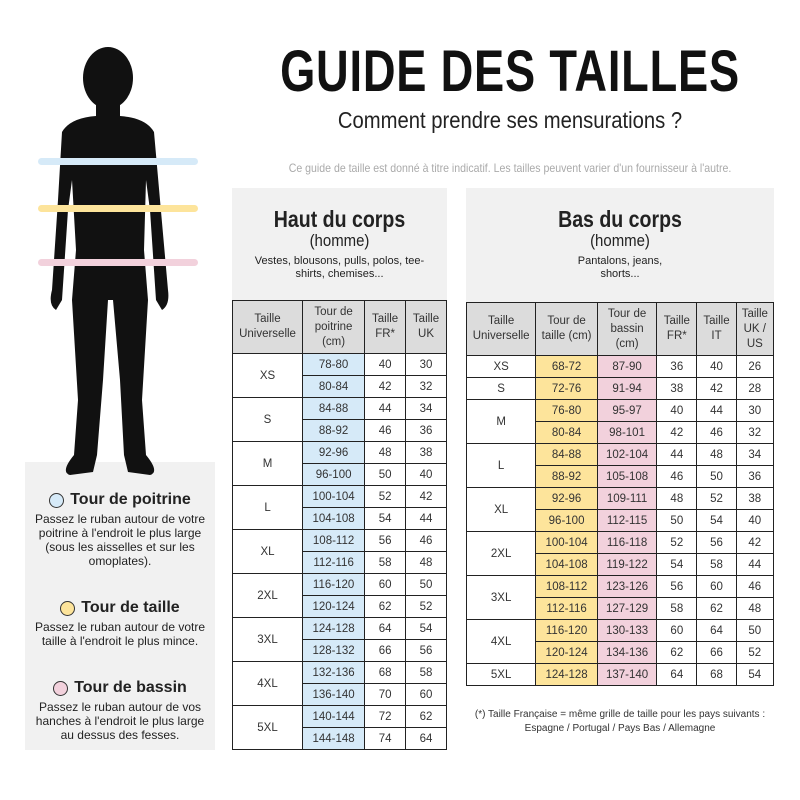  What do you see at coordinates (339, 219) in the screenshot?
I see `top-title: Haut du corps` at bounding box center [339, 219].